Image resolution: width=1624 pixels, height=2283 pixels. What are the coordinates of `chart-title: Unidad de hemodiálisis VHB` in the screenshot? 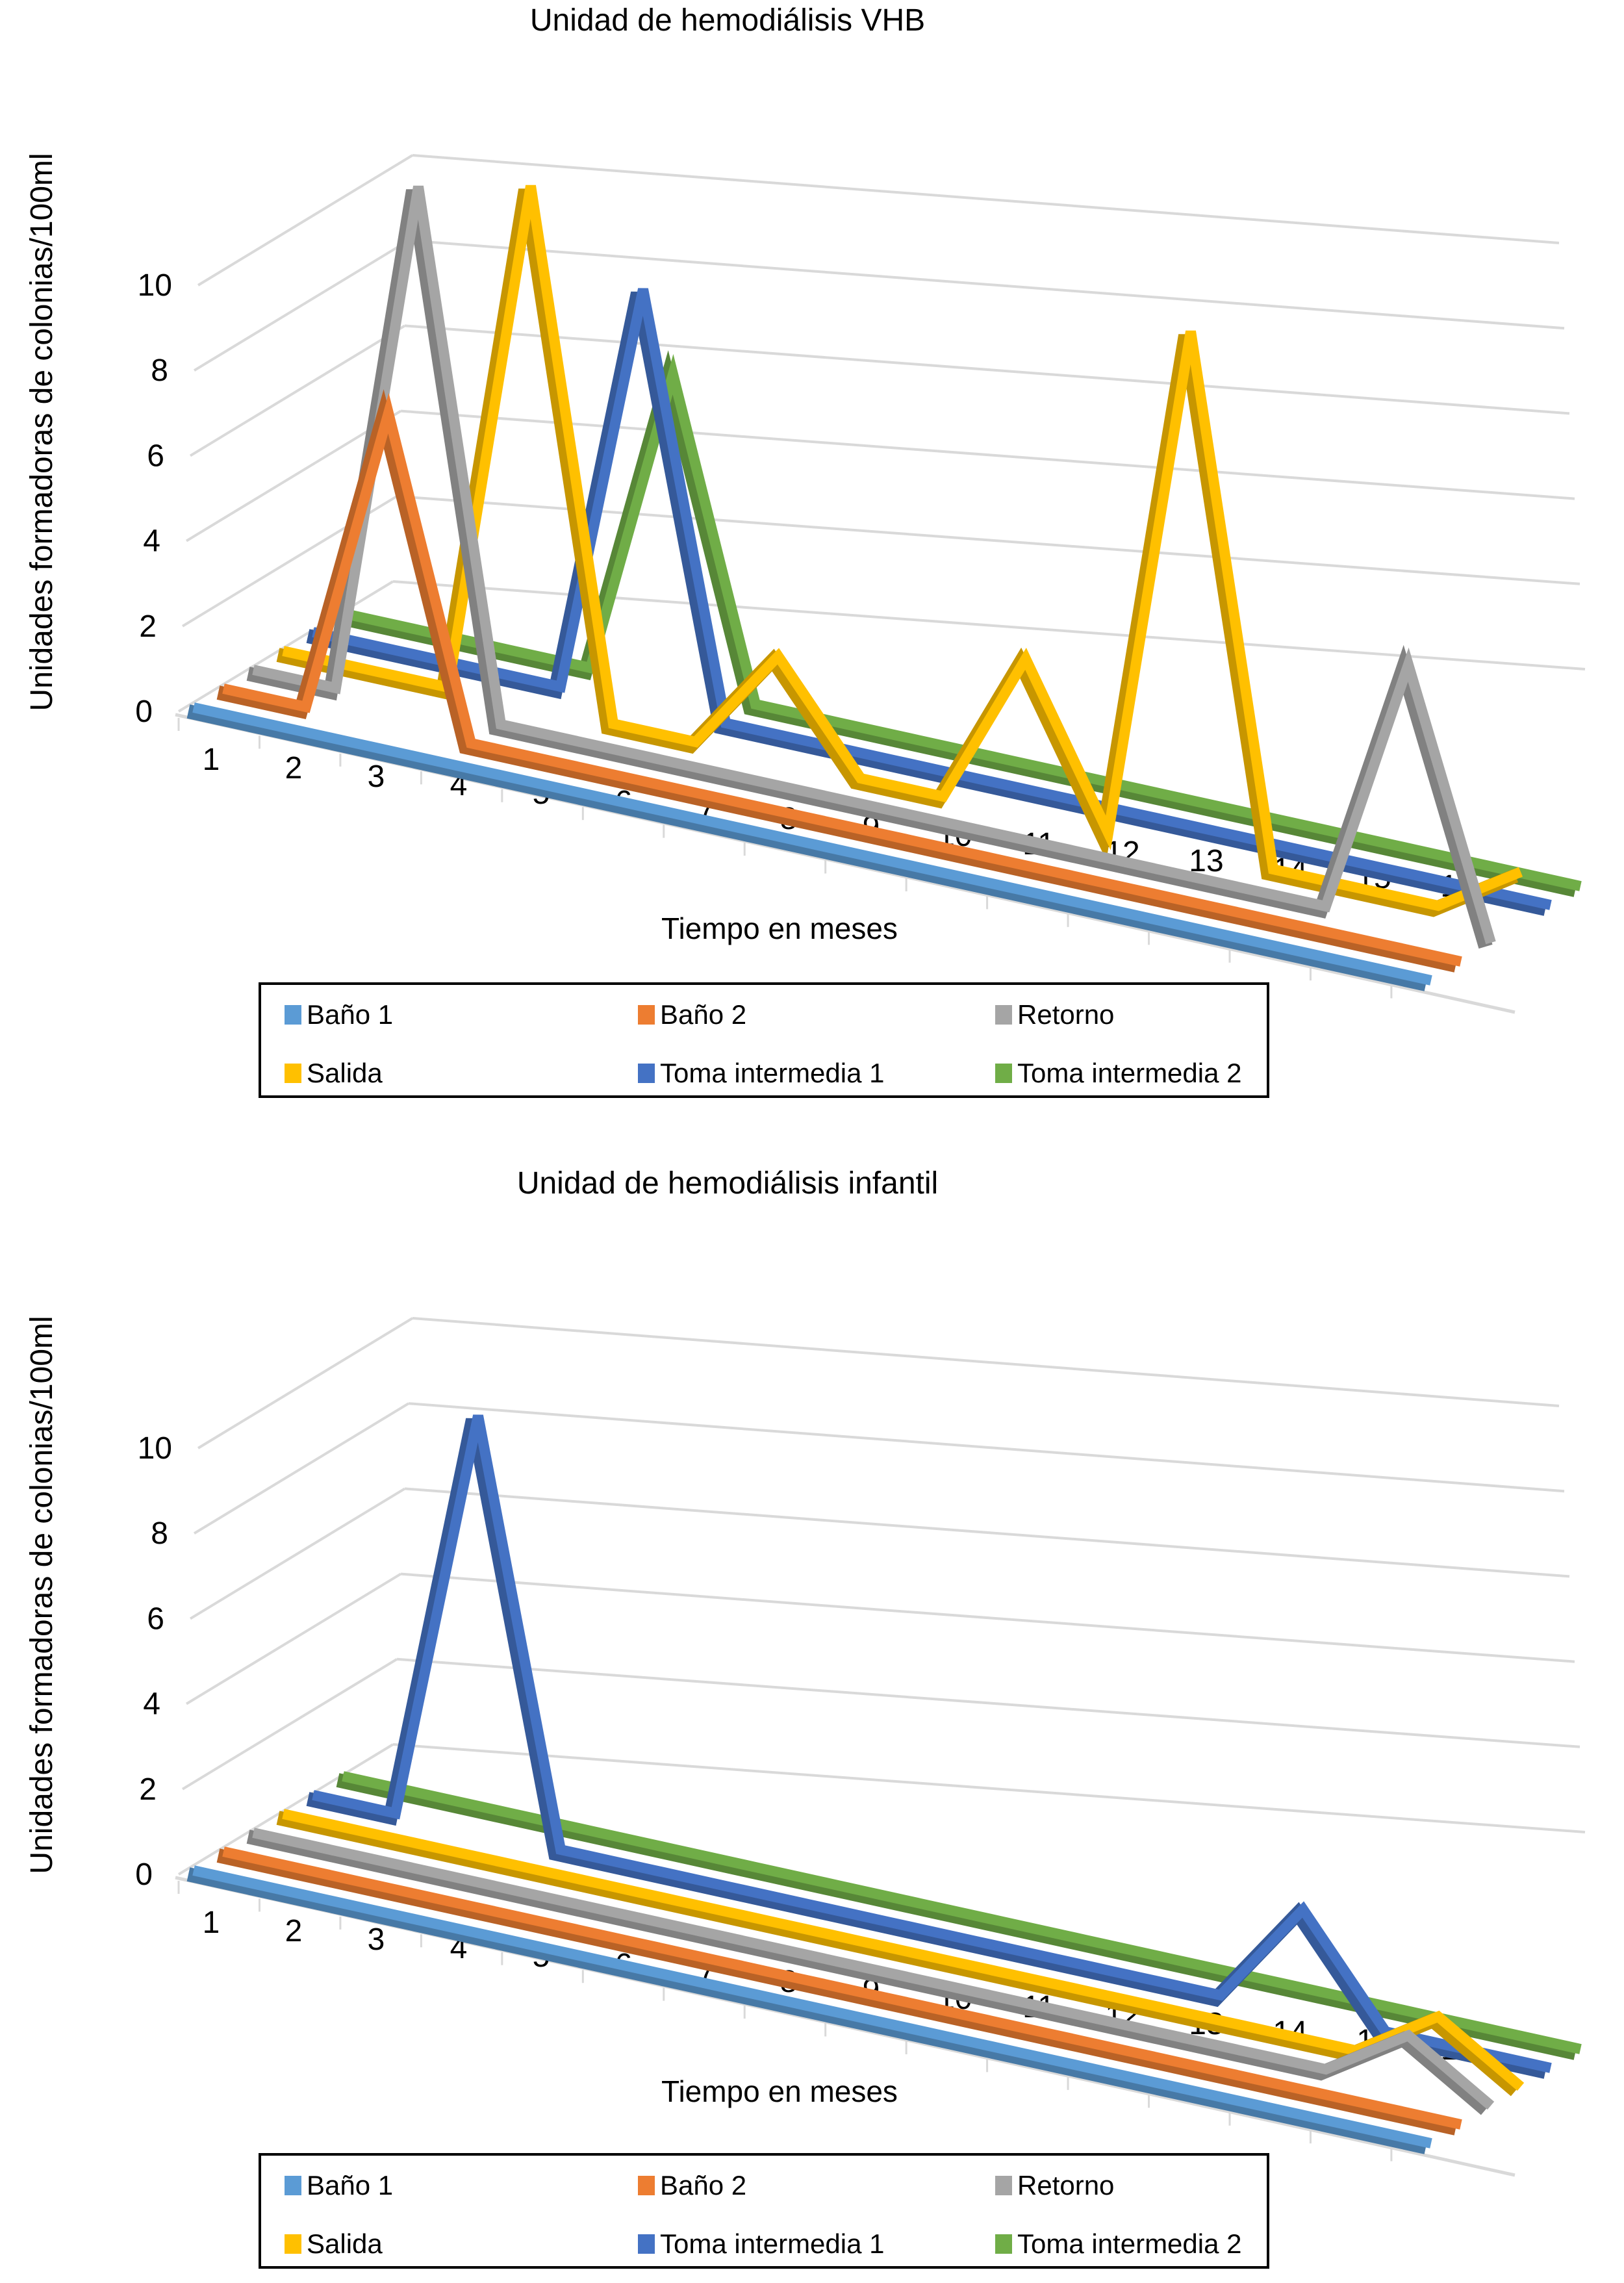 It's located at (727, 20).